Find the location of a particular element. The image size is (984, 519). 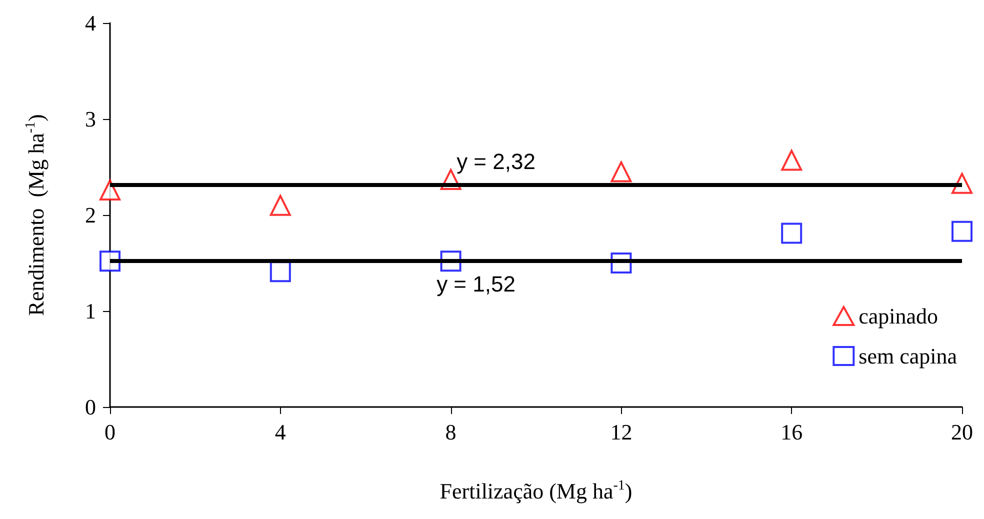

y-tick-label: 1 is located at coordinates (90, 311).